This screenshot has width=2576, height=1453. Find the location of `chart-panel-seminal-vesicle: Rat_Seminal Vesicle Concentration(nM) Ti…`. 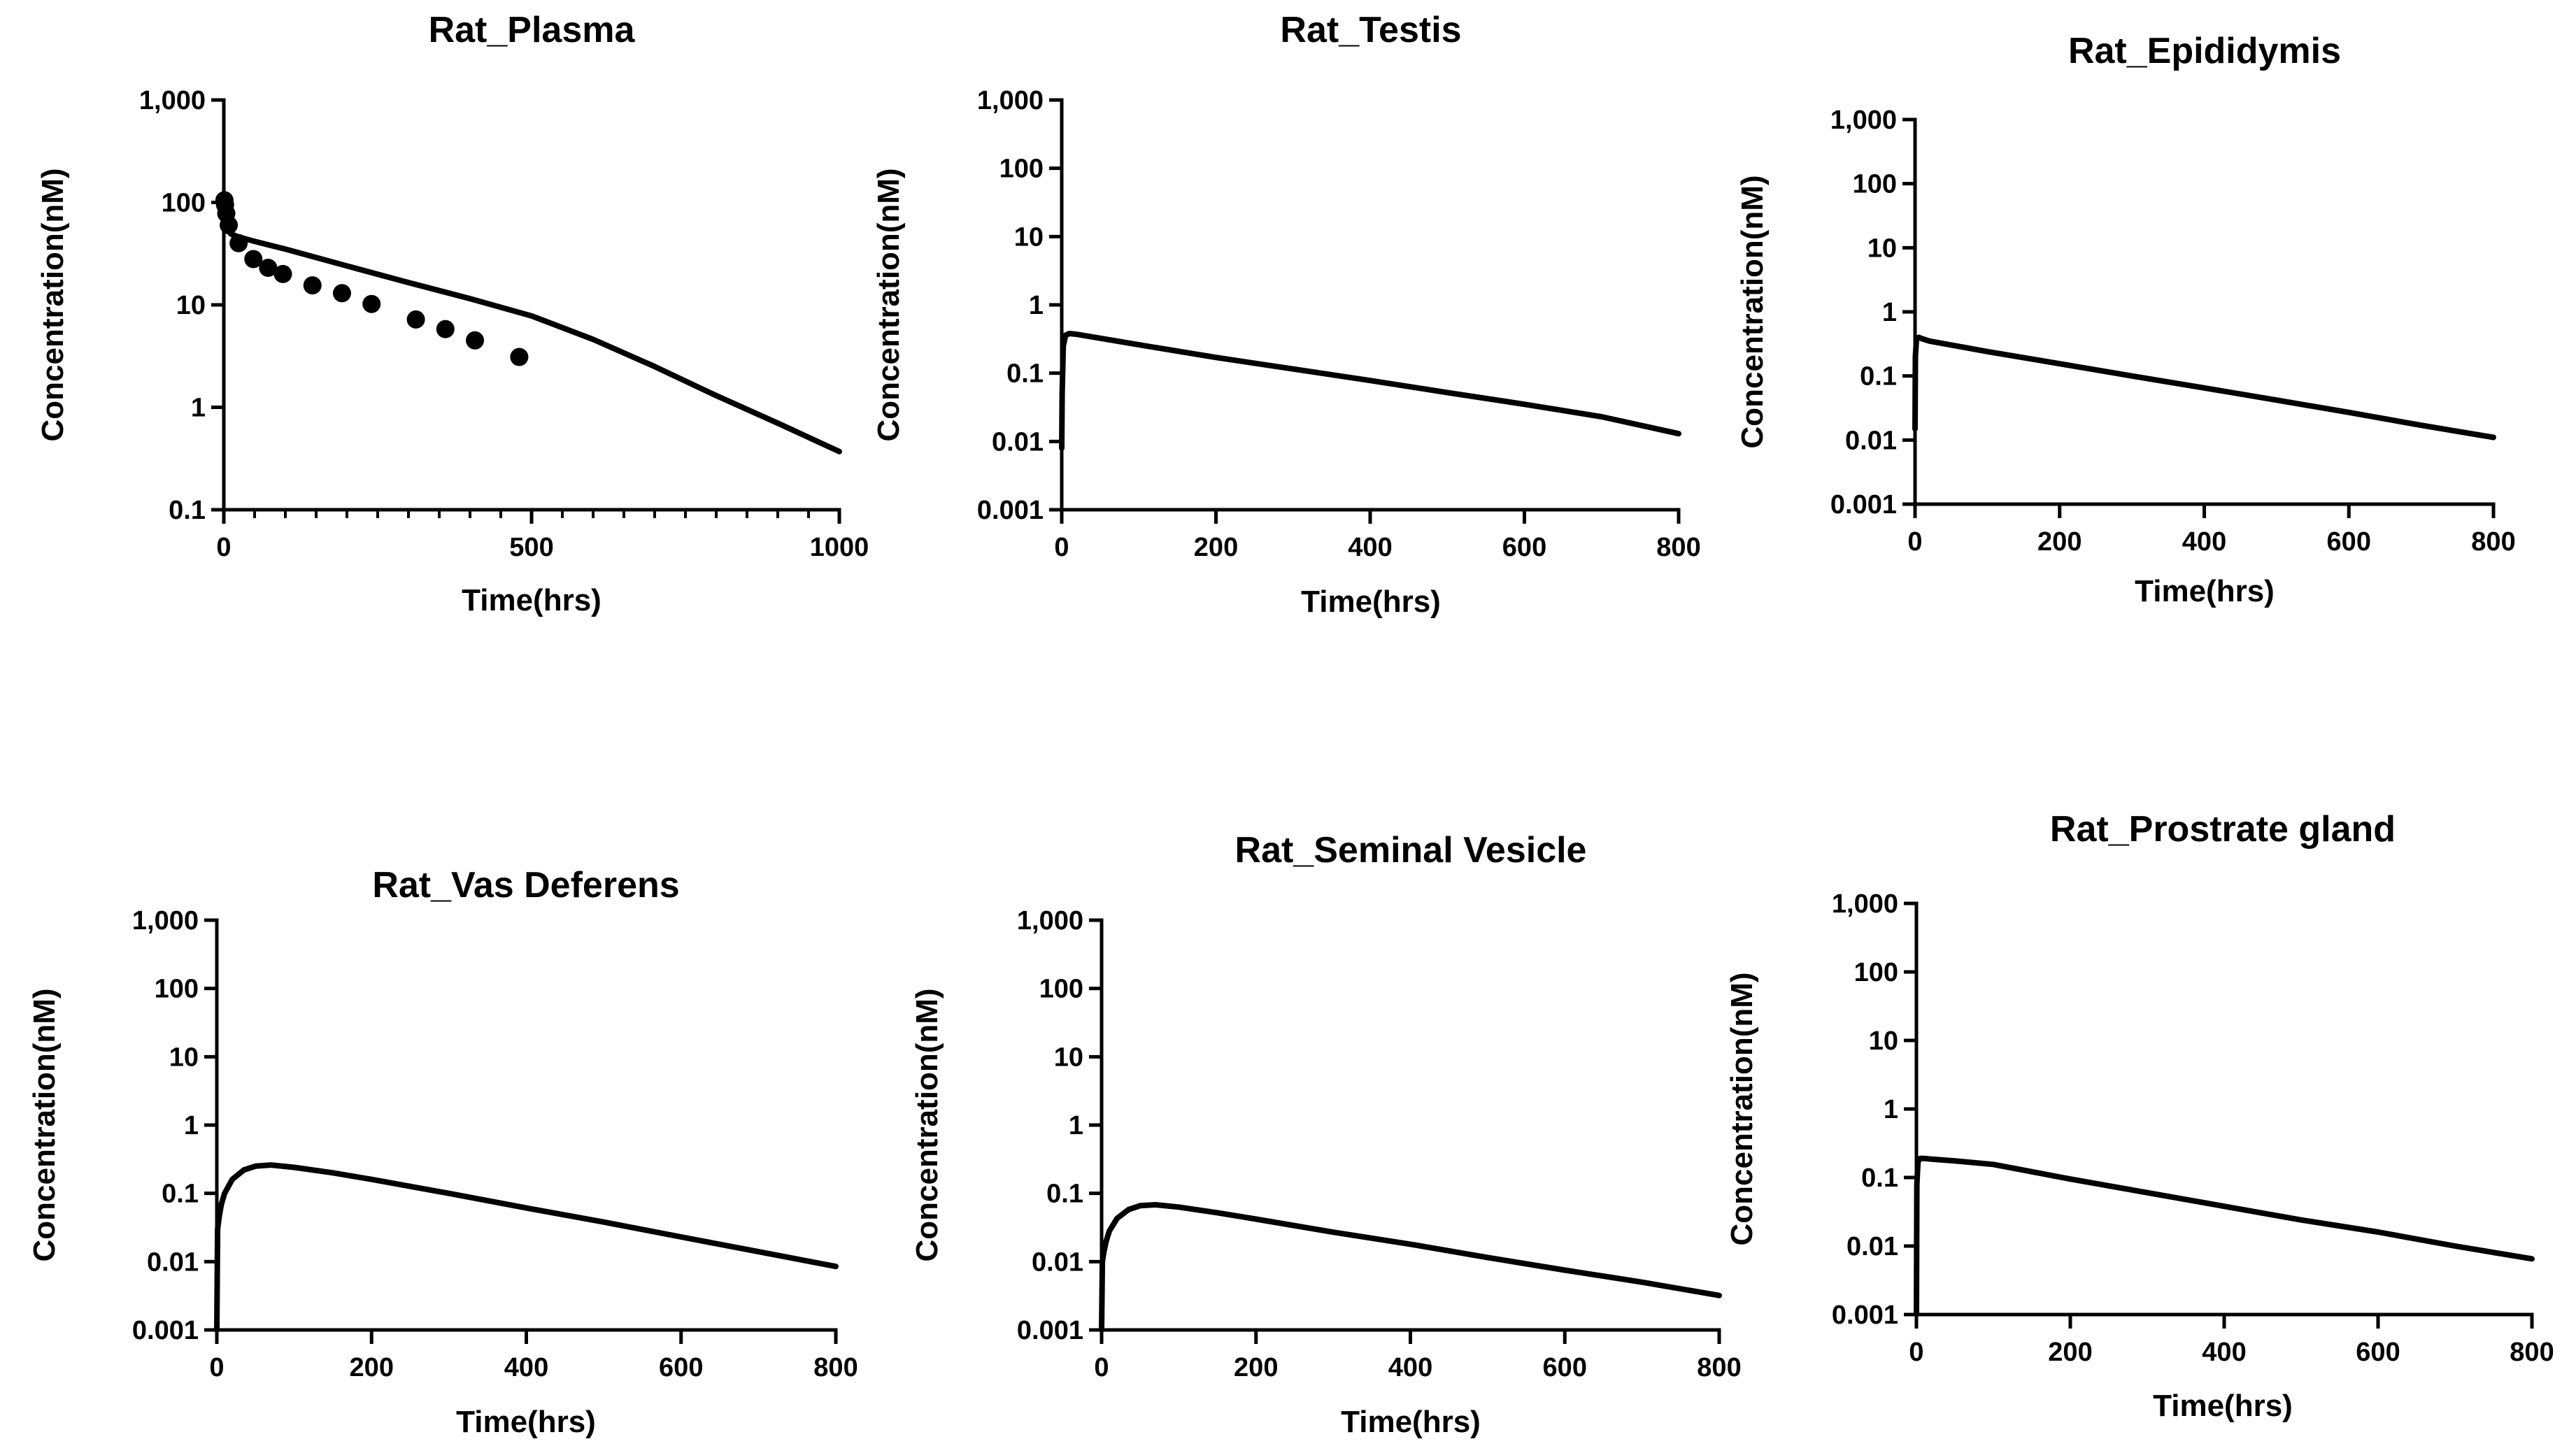

chart-panel-seminal-vesicle: Rat_Seminal Vesicle Concentration(nM) Ti… is located at coordinates (1326, 1135).